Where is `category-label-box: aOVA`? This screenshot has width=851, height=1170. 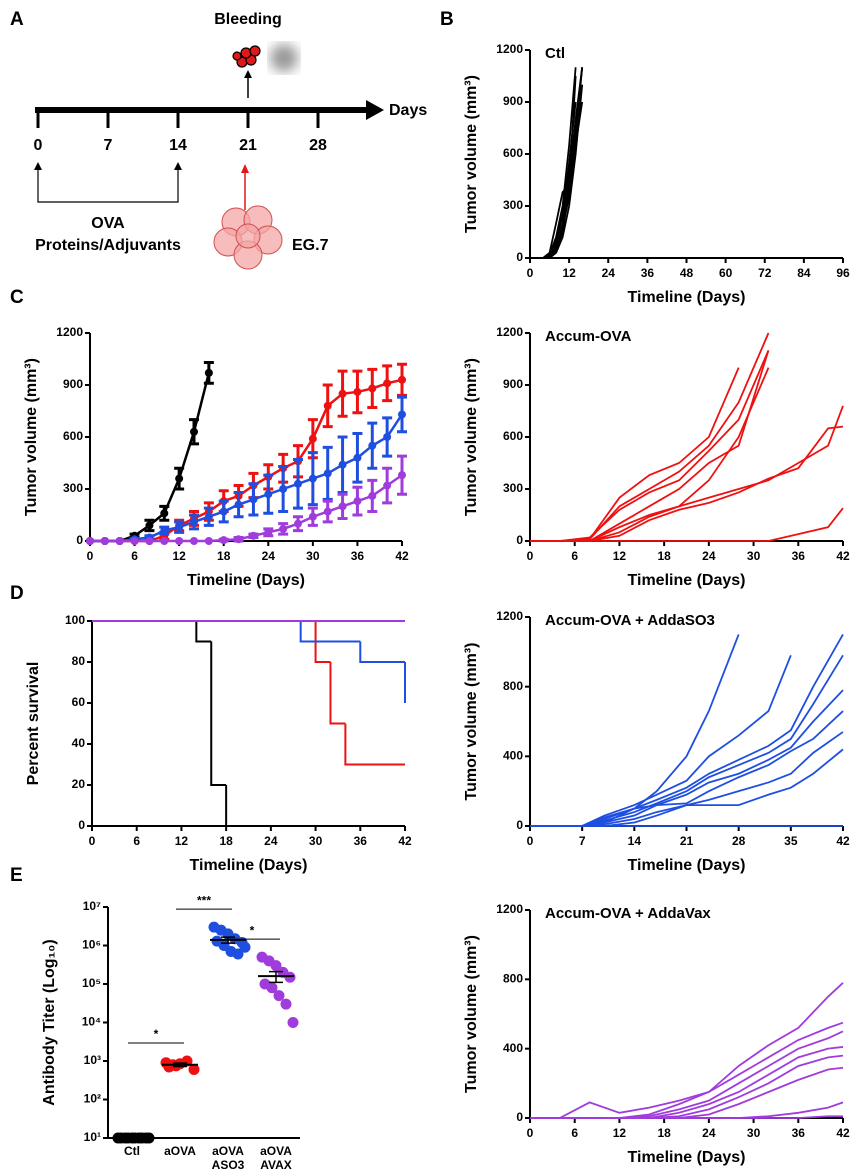 category-label-box: aOVA is located at coordinates (180, 1151).